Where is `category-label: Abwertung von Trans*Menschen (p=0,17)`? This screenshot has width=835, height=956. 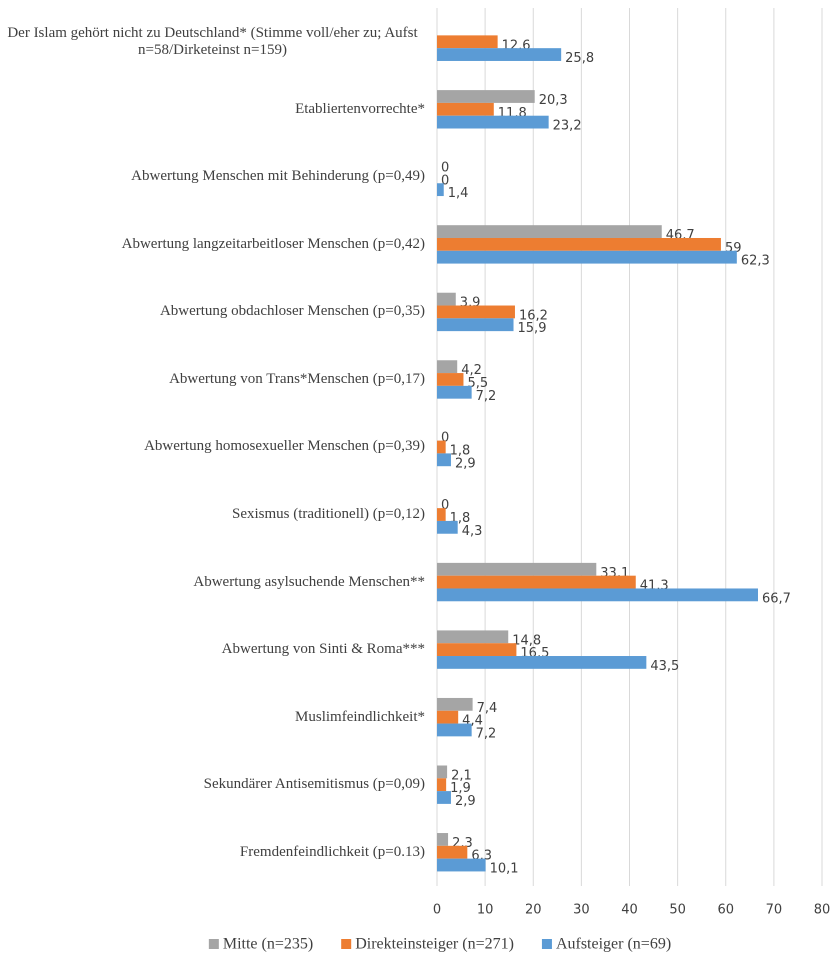 category-label: Abwertung von Trans*Menschen (p=0,17) is located at coordinates (212, 380).